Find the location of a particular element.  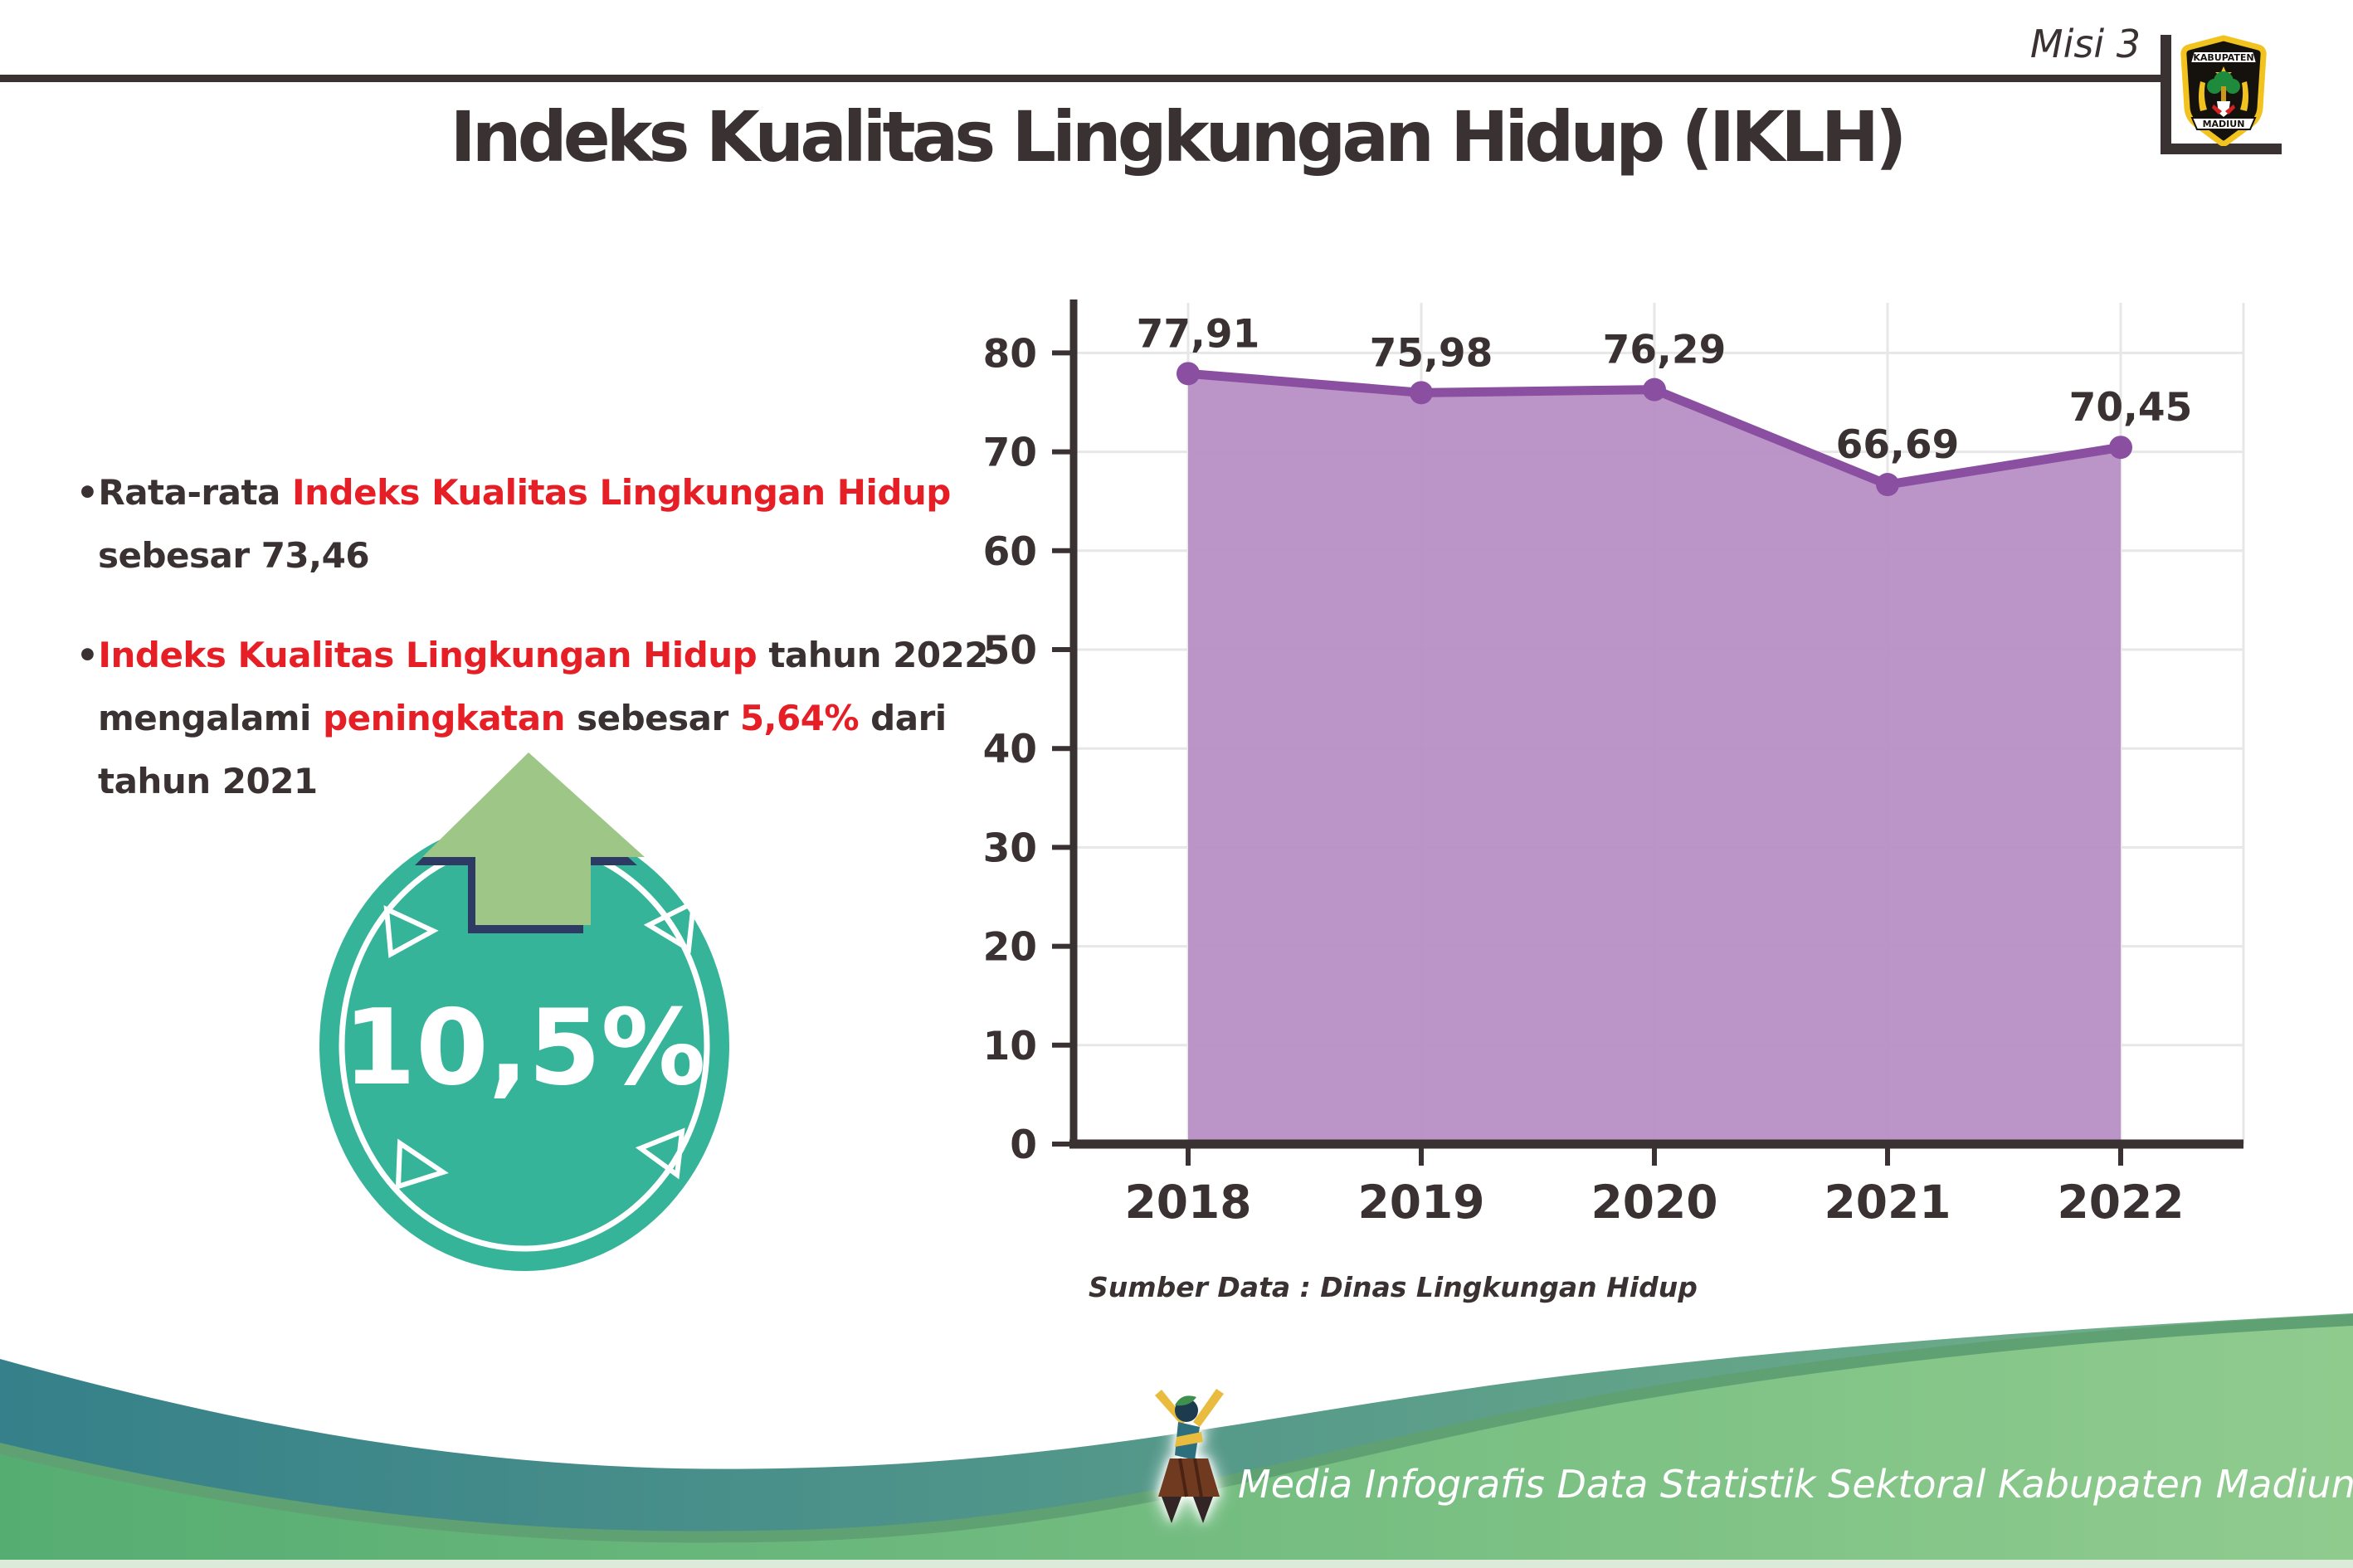

bullet-line: mengalami peningkatan sebesar 5,64% dari is located at coordinates (522, 718).